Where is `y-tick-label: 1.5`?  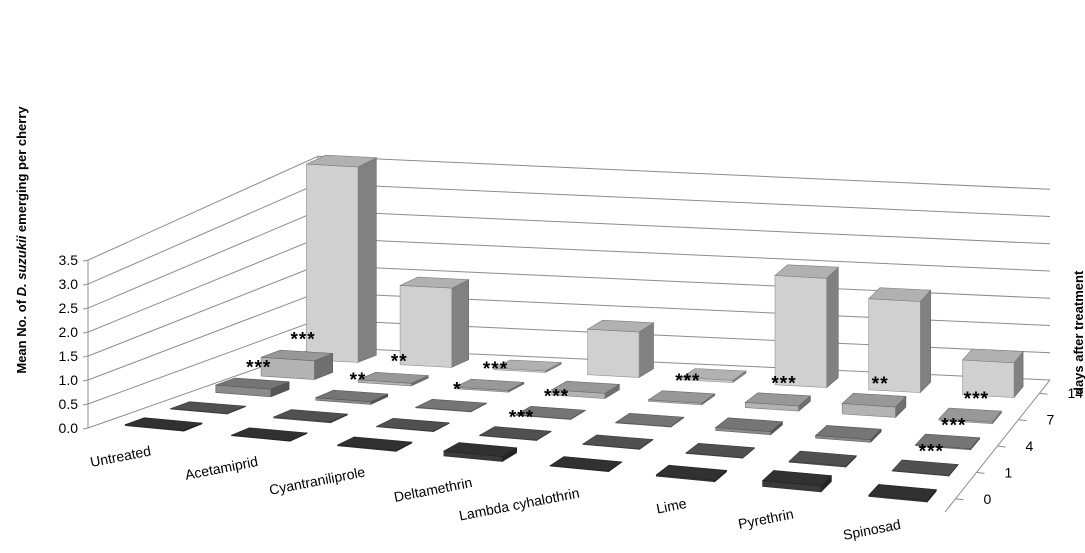 y-tick-label: 1.5 is located at coordinates (69, 356).